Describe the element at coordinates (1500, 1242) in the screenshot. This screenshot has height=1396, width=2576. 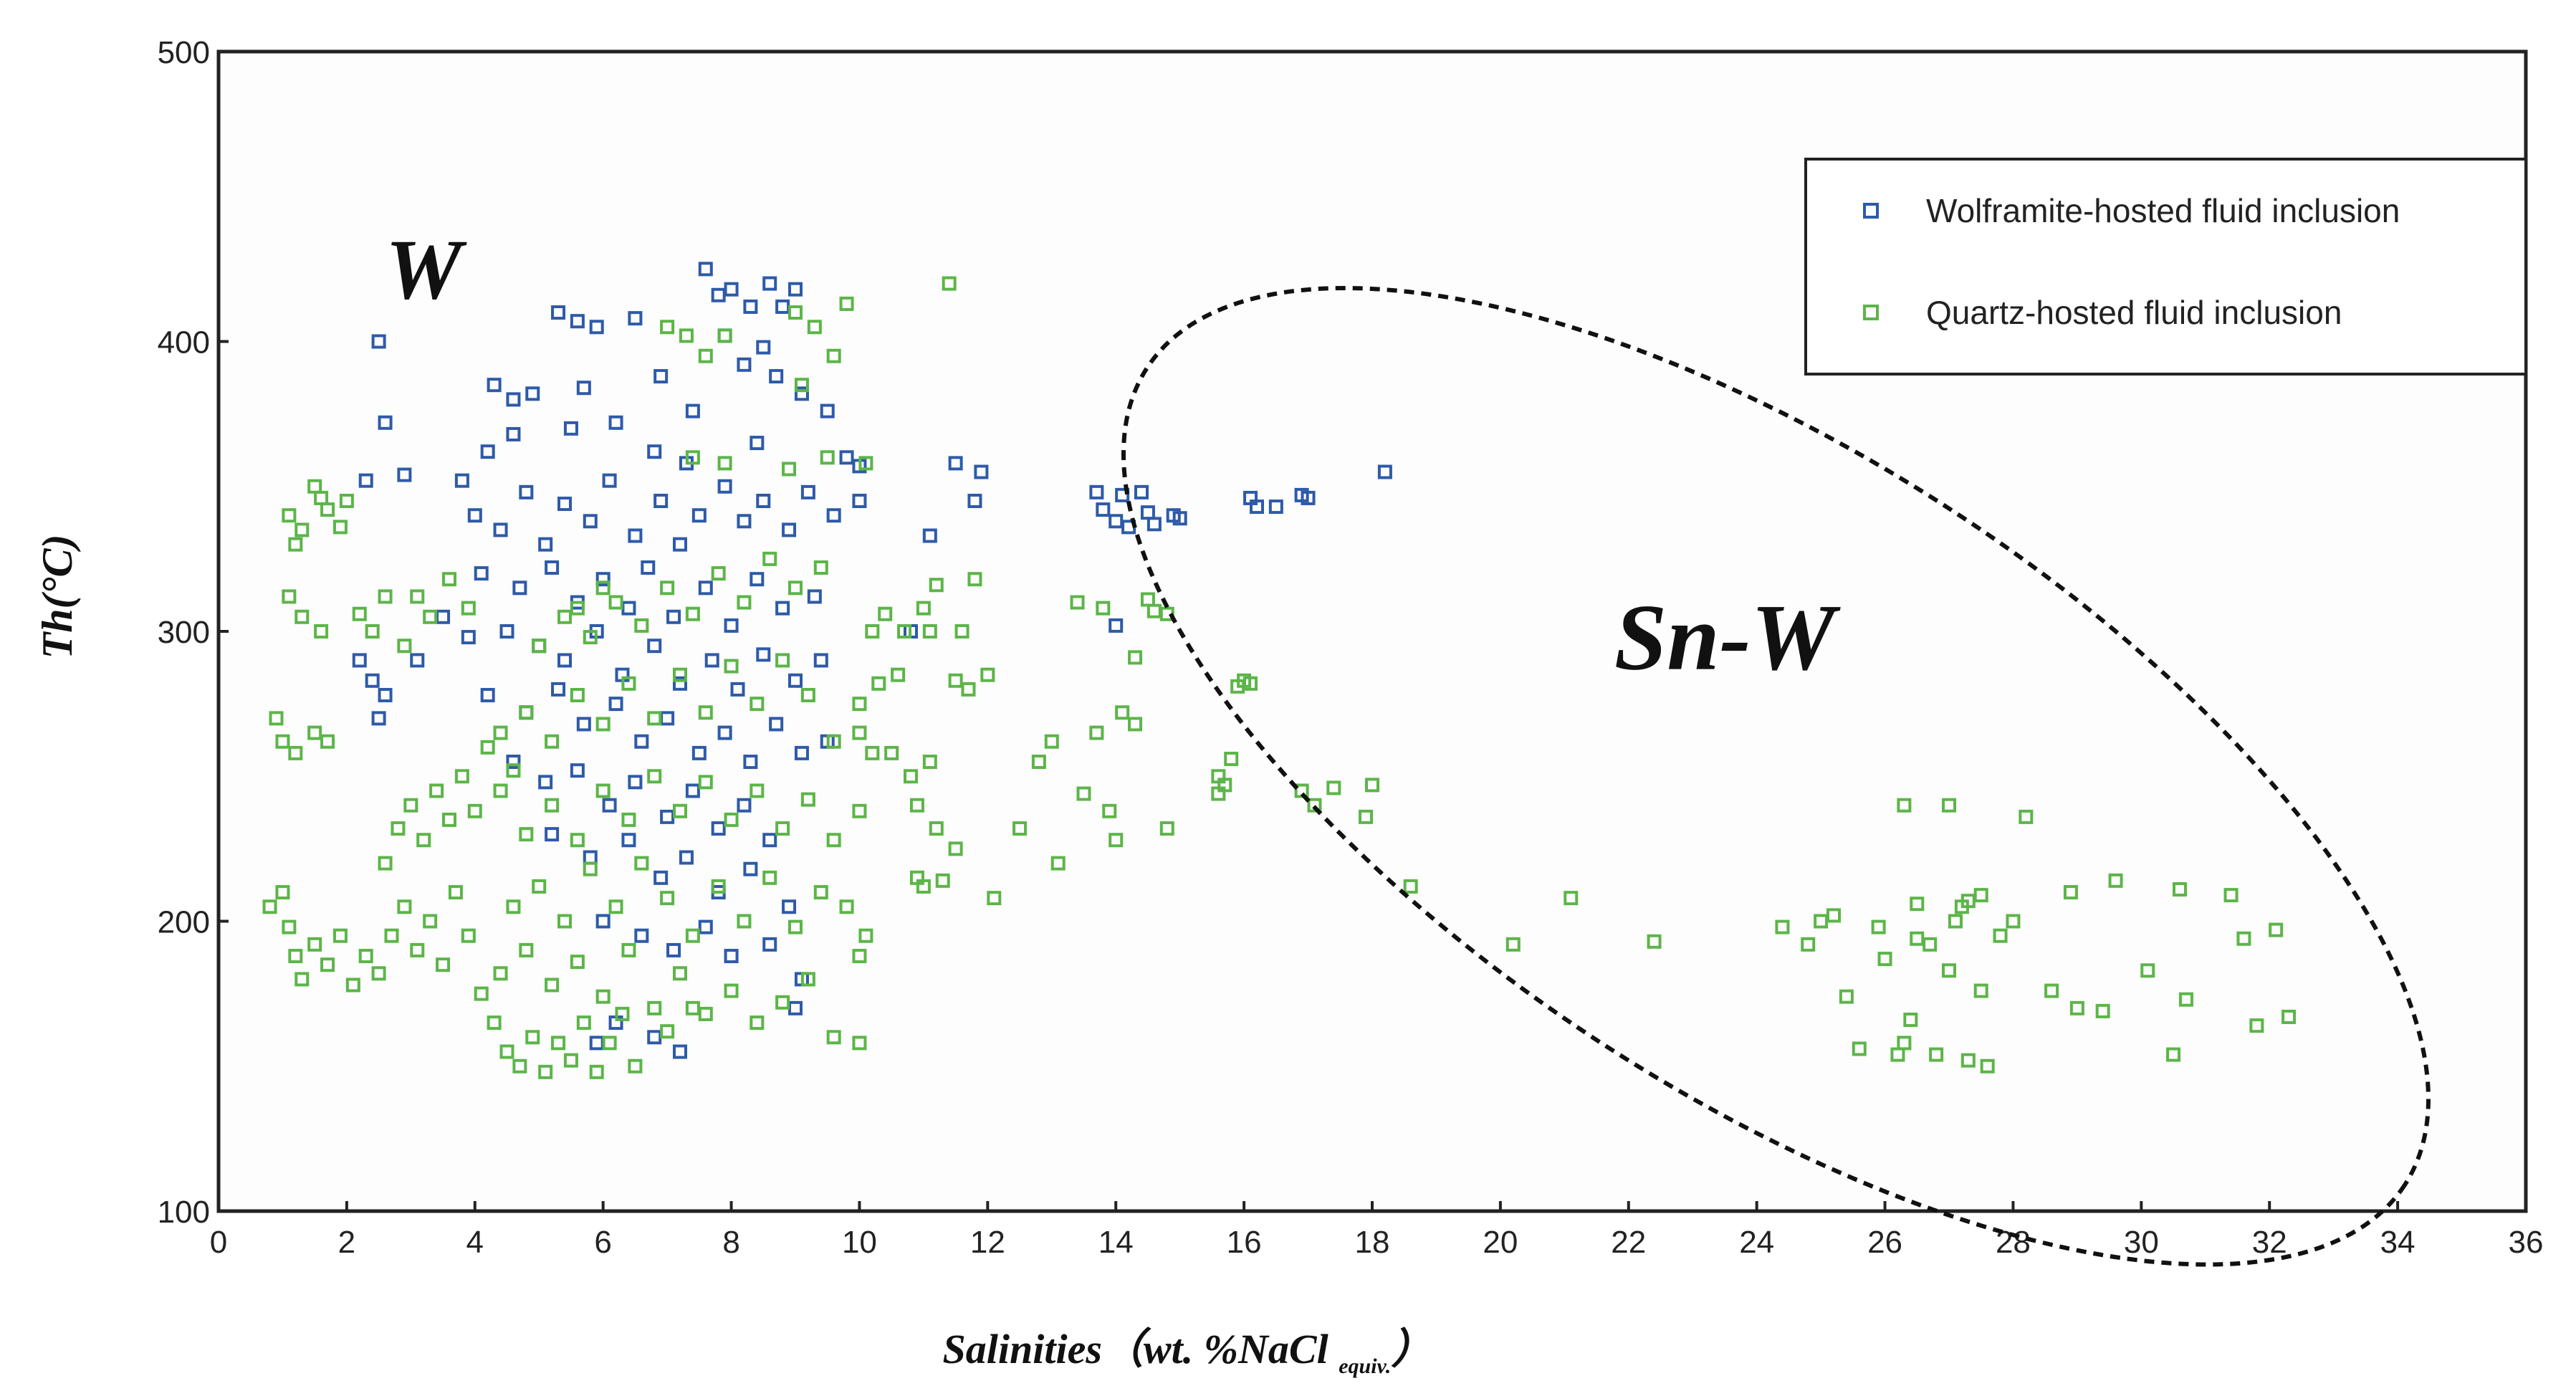
I see `x-tick-label: 20` at that location.